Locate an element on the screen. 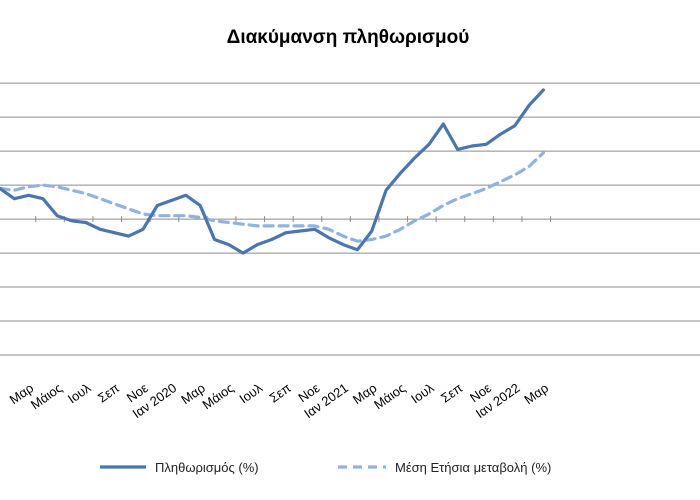 This screenshot has width=700, height=500. legend-label-inflation: Πληθωρισμός (%) is located at coordinates (207, 467).